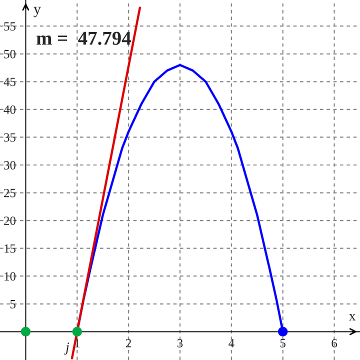  I want to click on x-tick-label: 3, so click(180, 343).